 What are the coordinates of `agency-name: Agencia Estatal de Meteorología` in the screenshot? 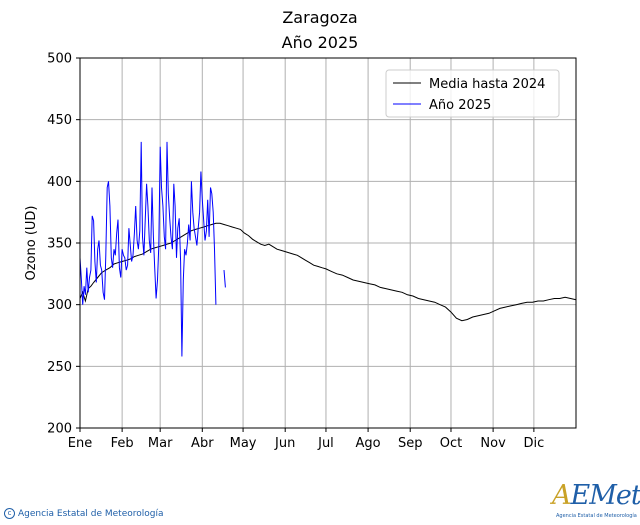 It's located at (91, 513).